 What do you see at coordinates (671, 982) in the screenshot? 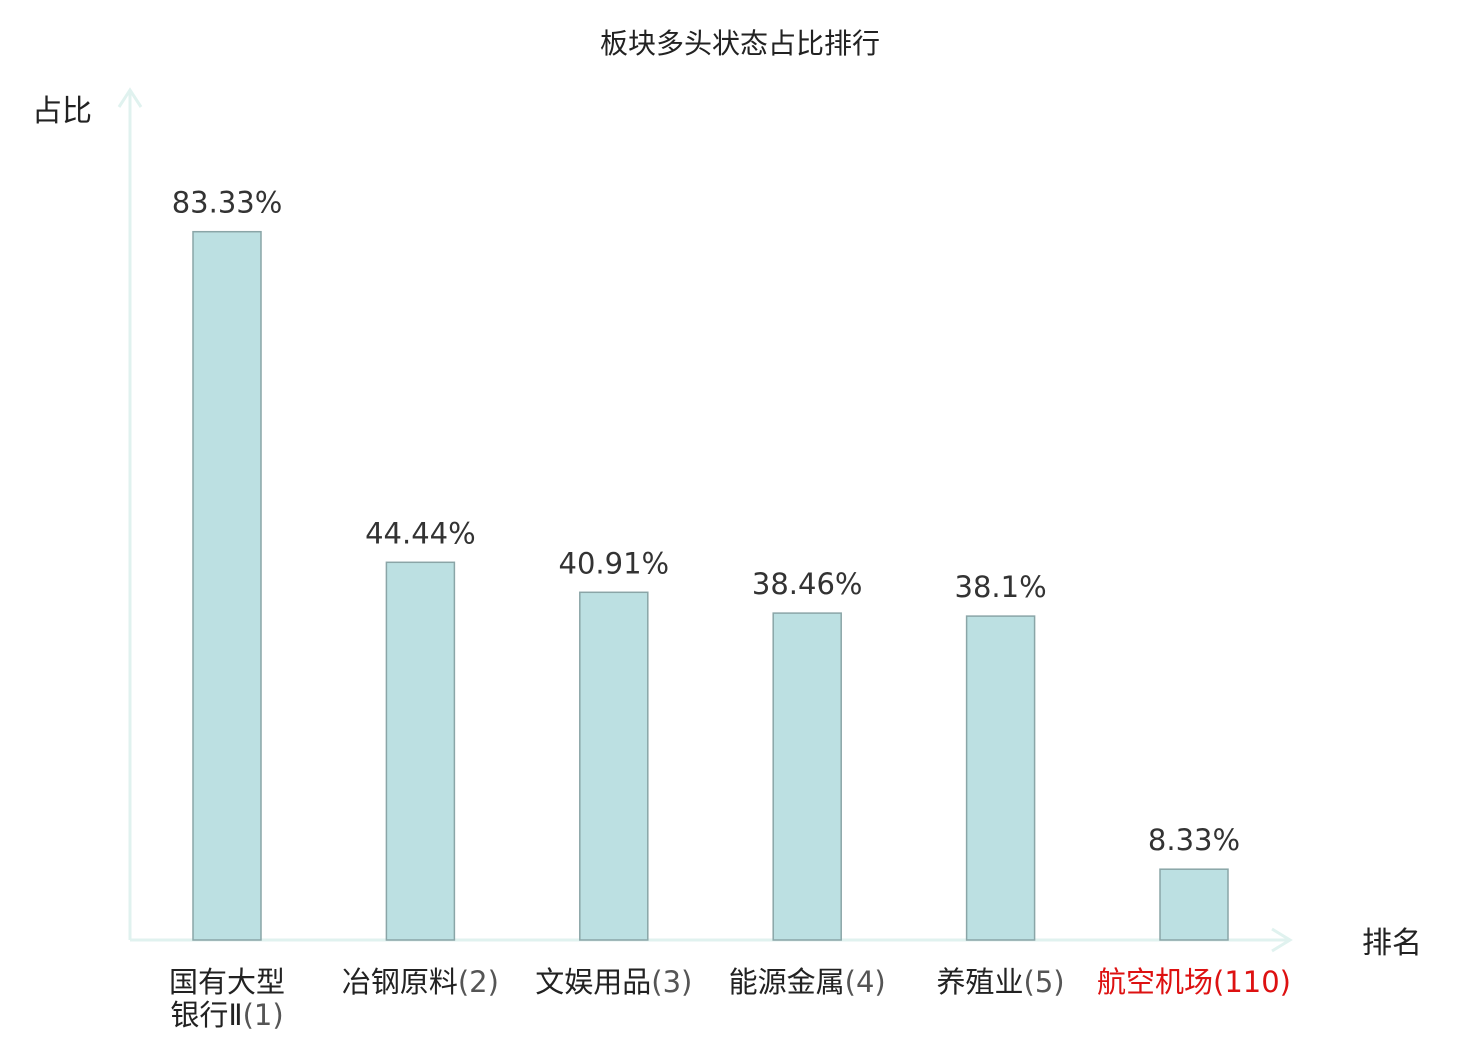
I see `tick-label-rank: (3)` at bounding box center [671, 982].